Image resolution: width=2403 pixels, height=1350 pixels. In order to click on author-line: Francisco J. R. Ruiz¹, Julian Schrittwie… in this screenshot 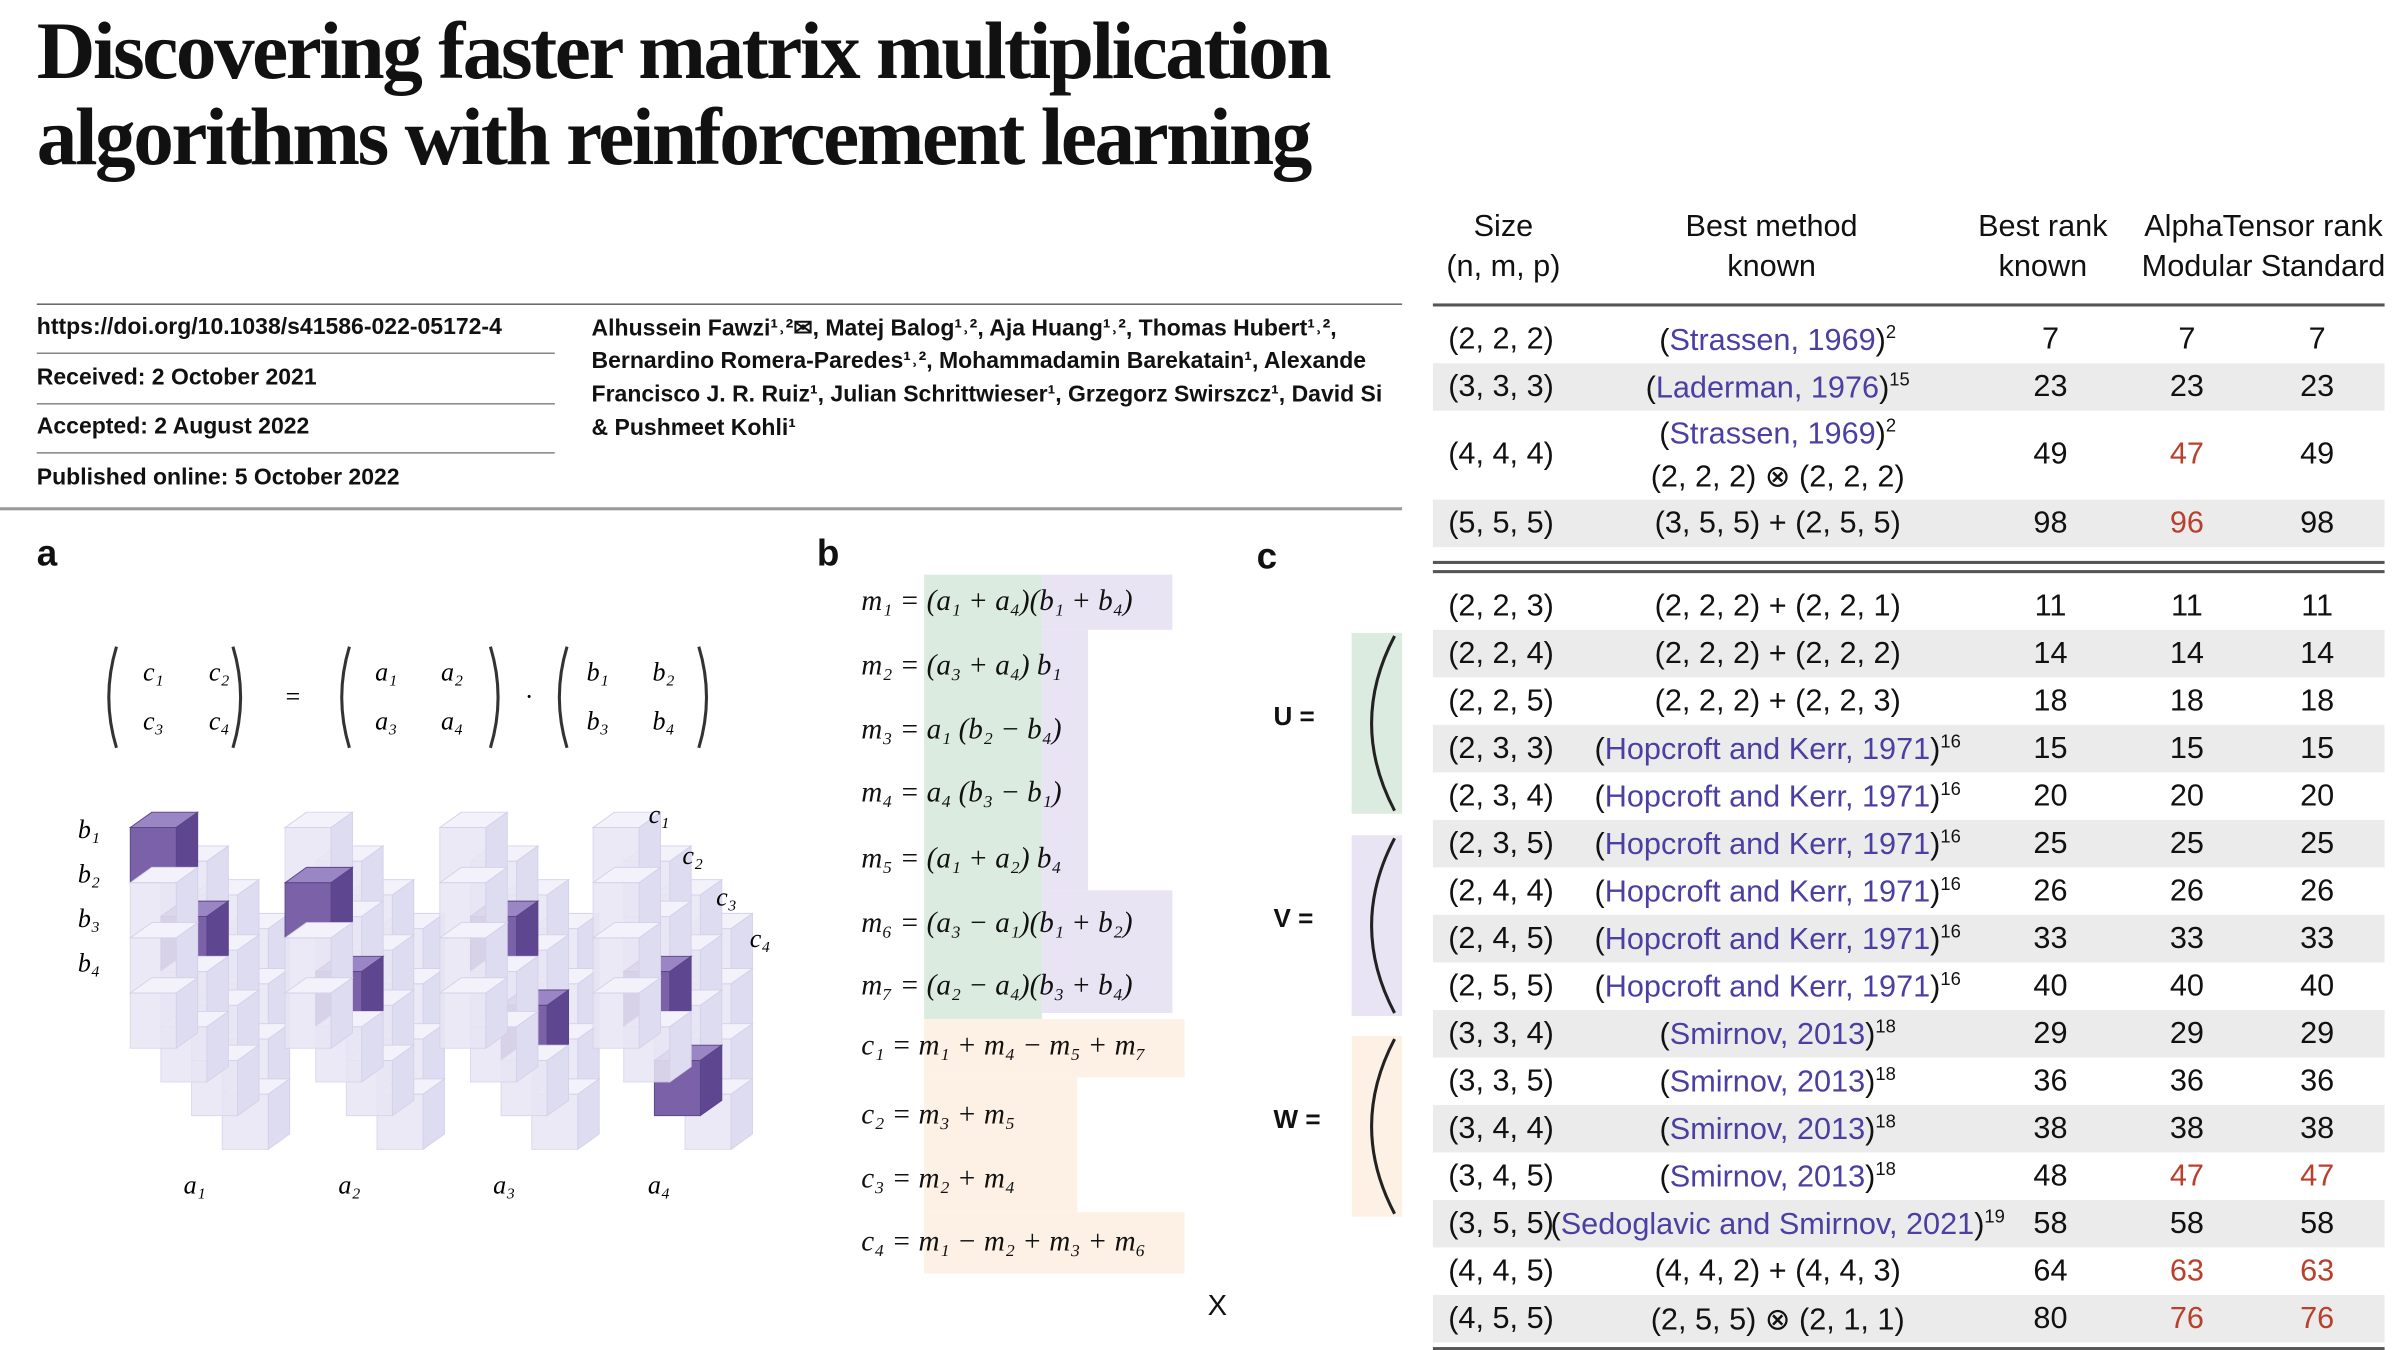, I will do `click(987, 394)`.